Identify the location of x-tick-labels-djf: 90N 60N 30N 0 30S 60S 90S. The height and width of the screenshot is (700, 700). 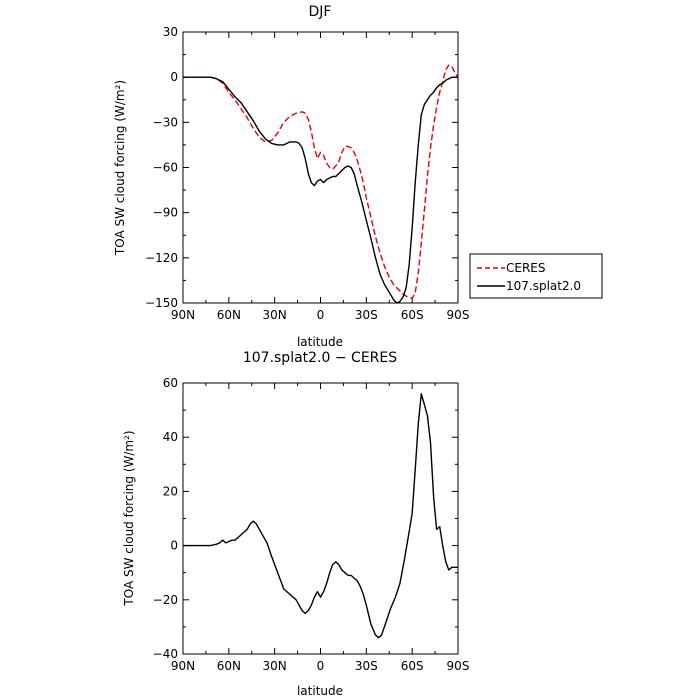
(320, 315).